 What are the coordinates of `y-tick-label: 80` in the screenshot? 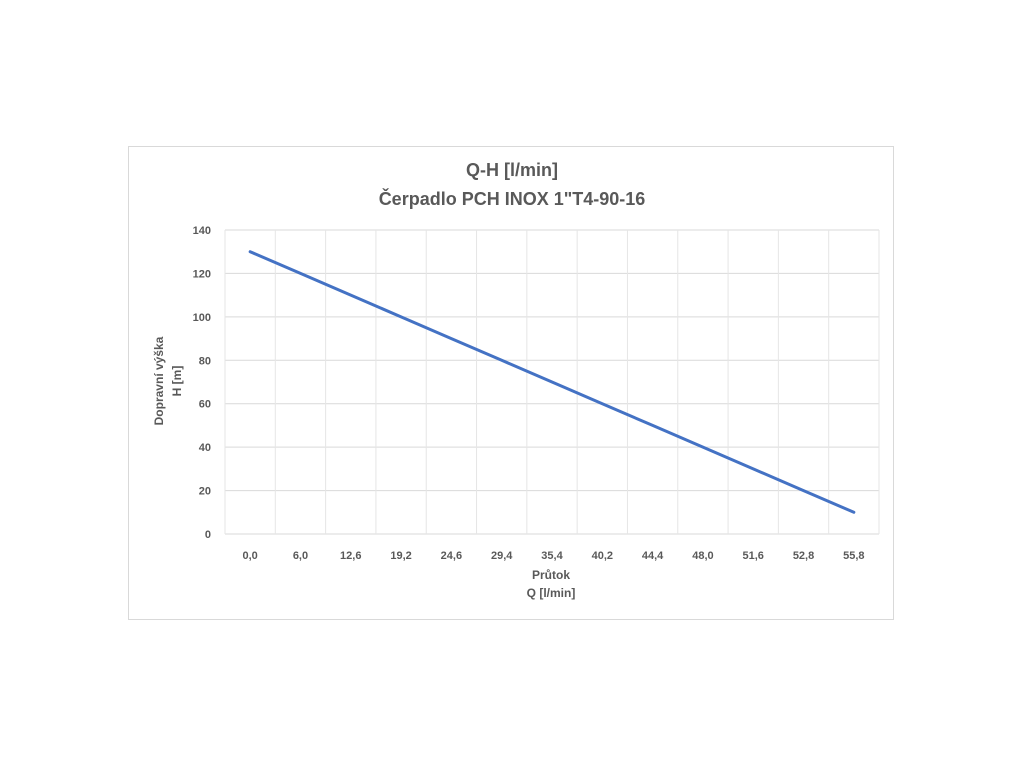 It's located at (205, 361).